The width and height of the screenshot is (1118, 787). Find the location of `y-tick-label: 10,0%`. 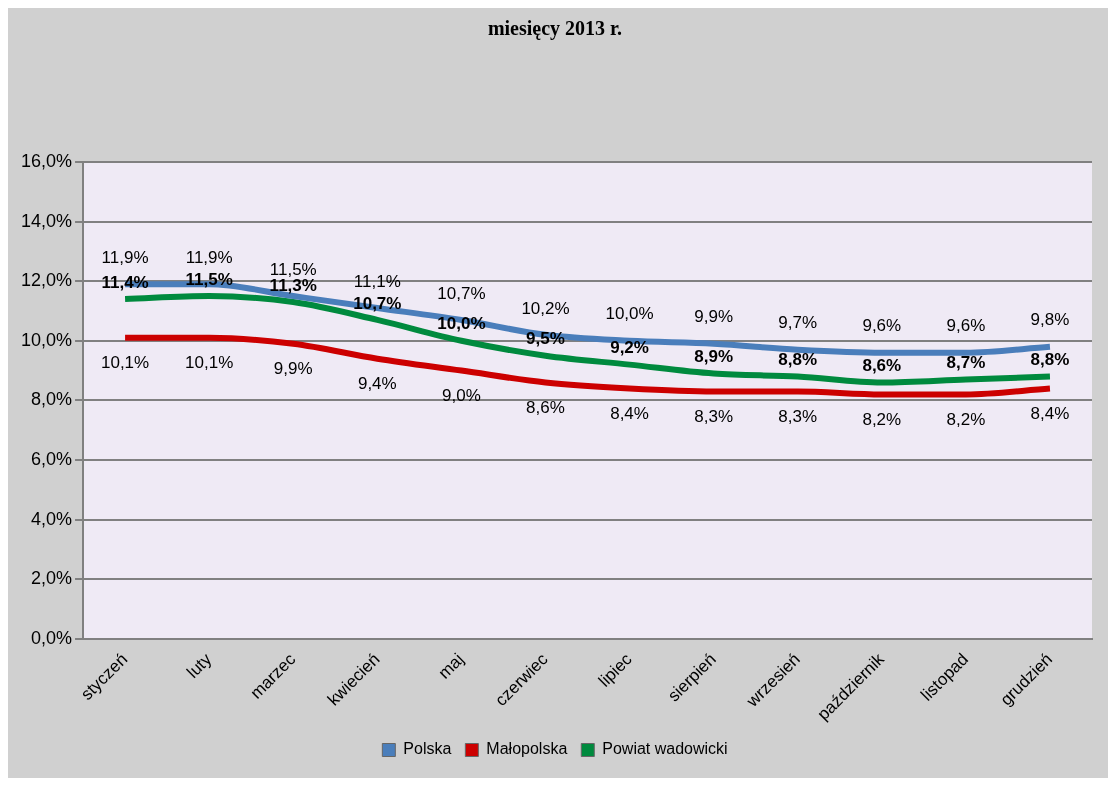

y-tick-label: 10,0% is located at coordinates (46, 339).